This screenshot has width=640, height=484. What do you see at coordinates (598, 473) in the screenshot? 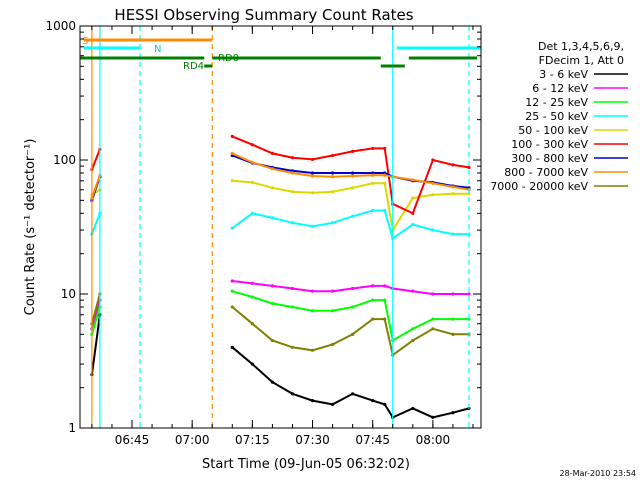
I see `footer-date: 28-Mar-2010 23:54` at bounding box center [598, 473].